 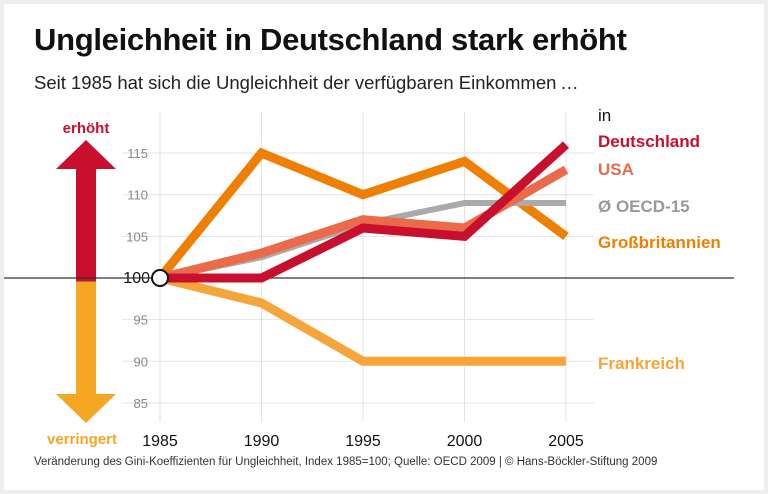 I want to click on x-tick-label: 1990, so click(x=262, y=441).